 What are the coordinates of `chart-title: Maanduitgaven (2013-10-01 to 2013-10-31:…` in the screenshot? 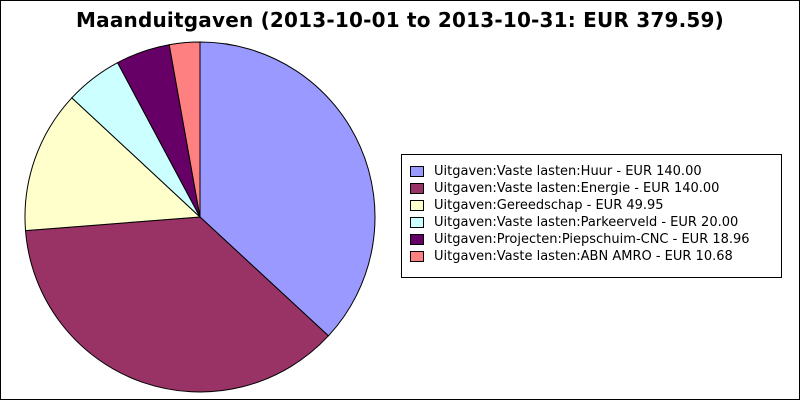 It's located at (400, 20).